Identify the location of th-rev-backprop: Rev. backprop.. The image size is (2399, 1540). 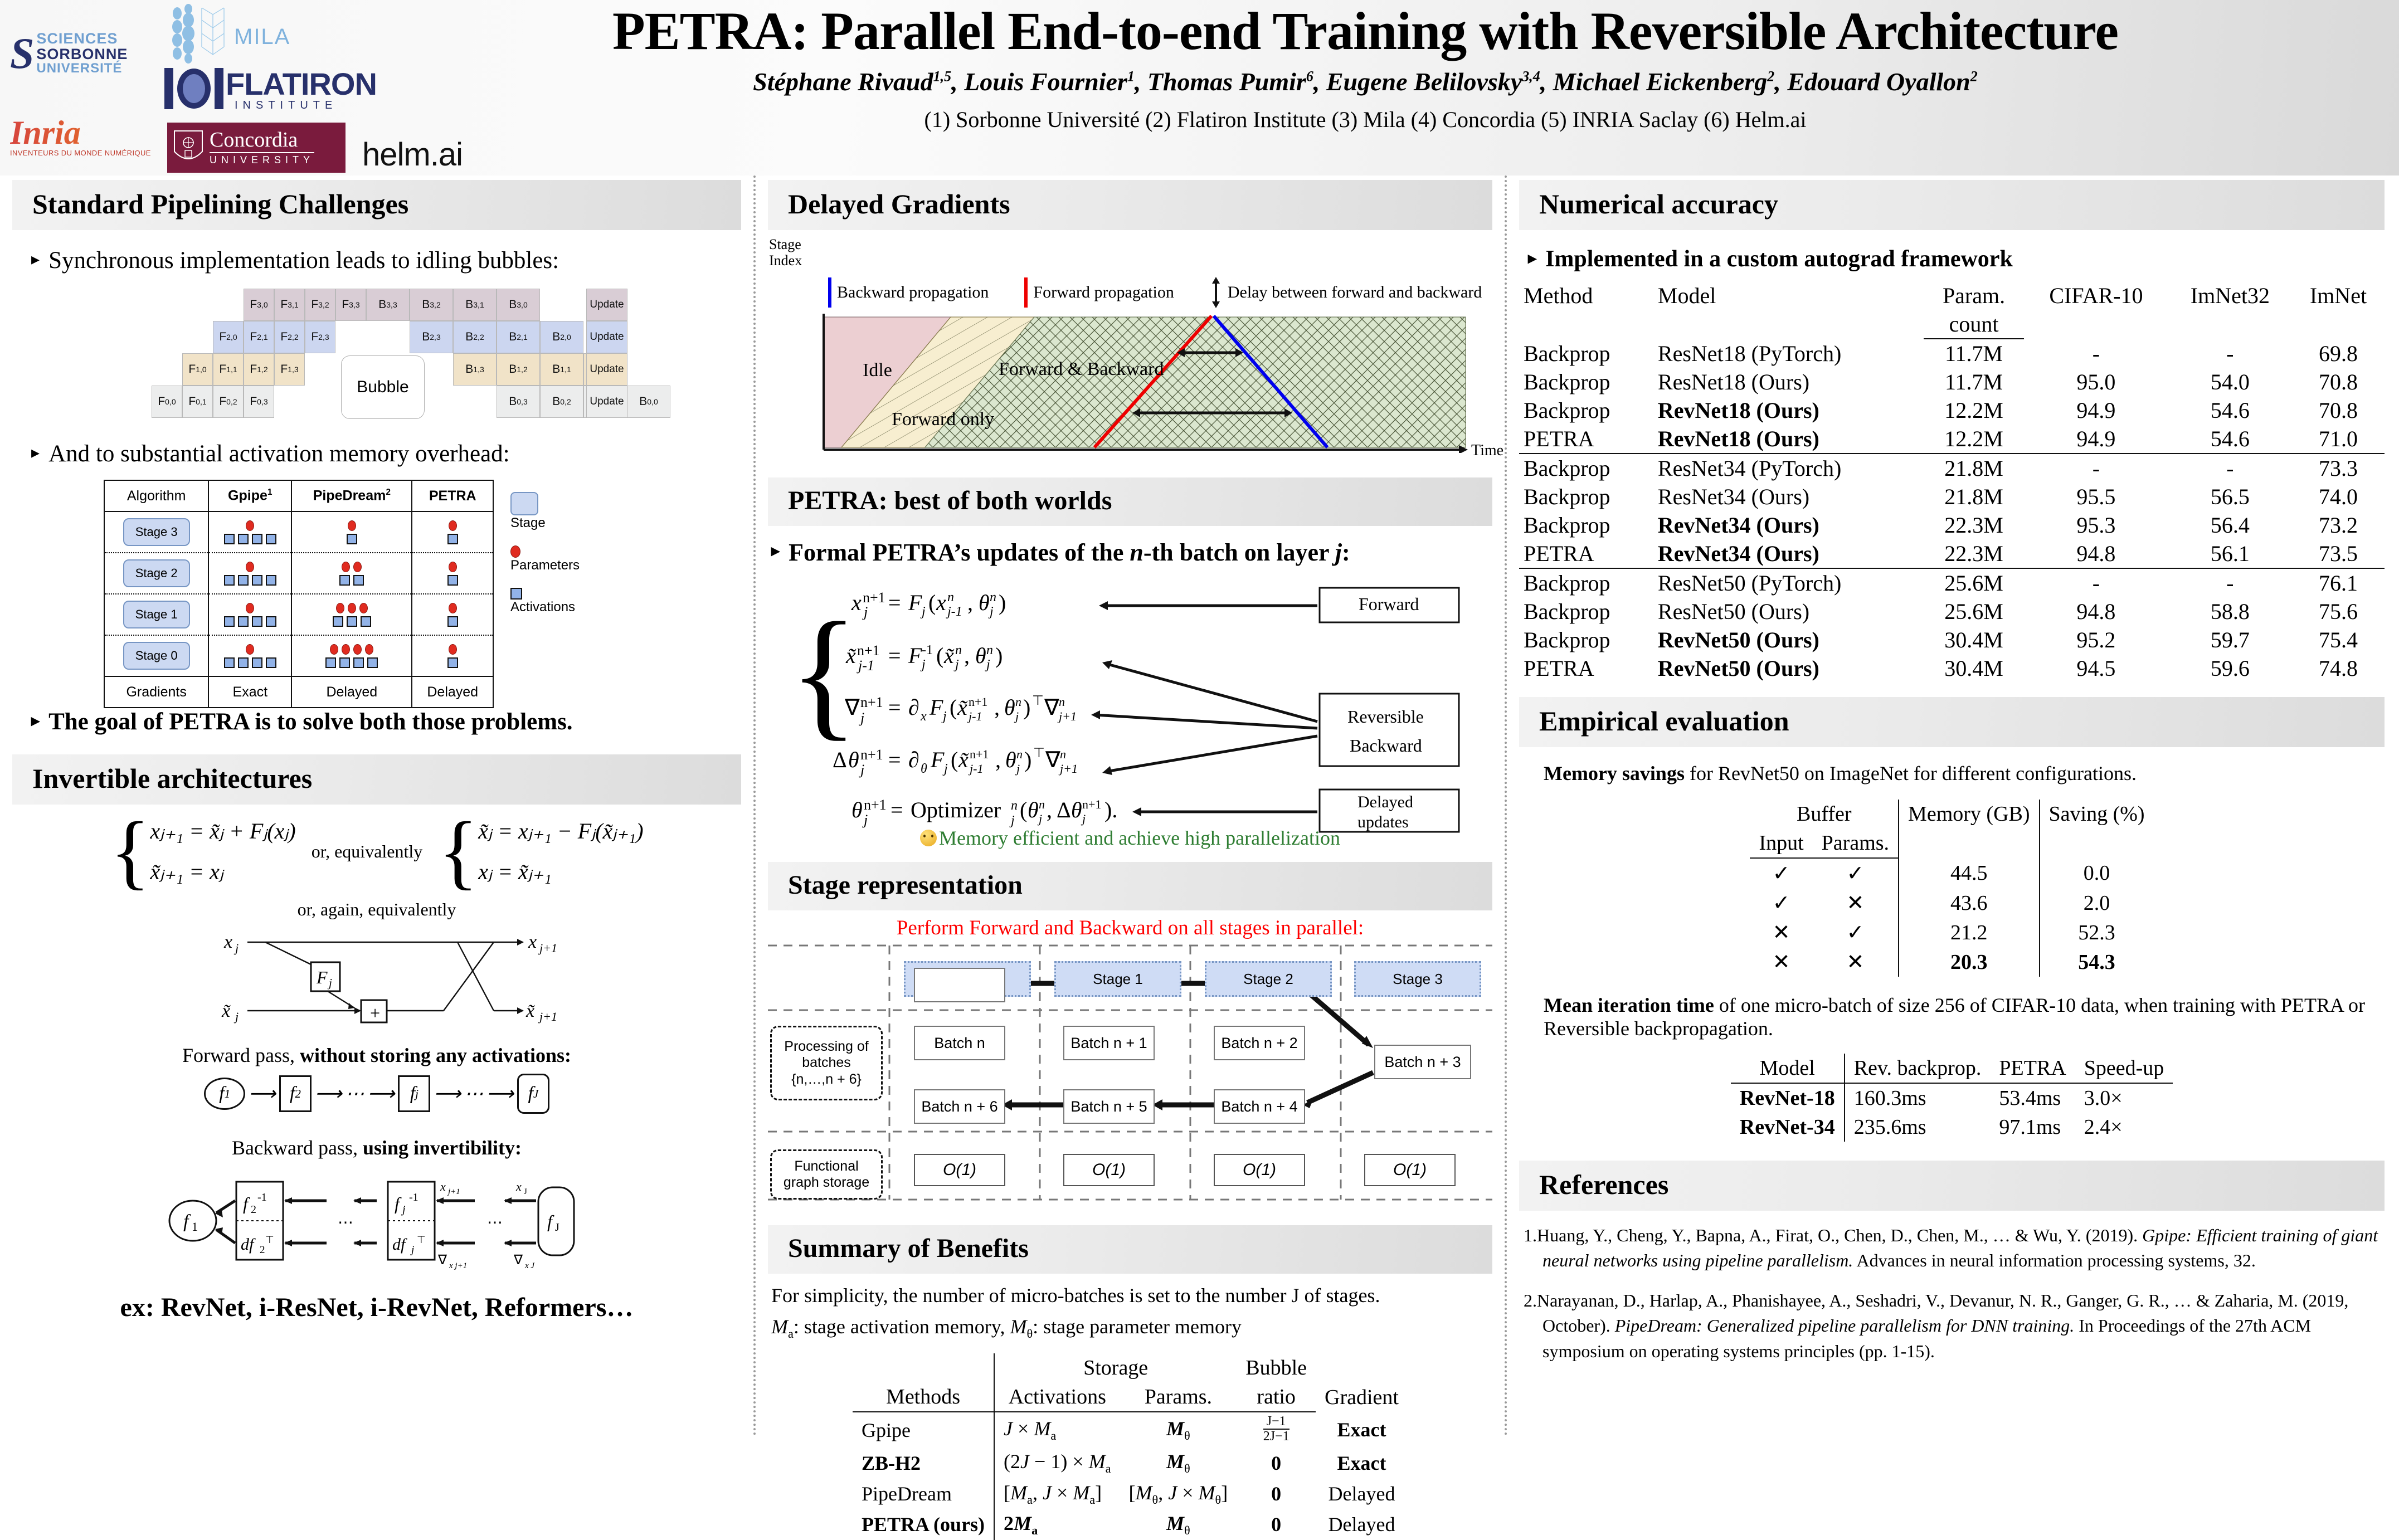
(1917, 1069).